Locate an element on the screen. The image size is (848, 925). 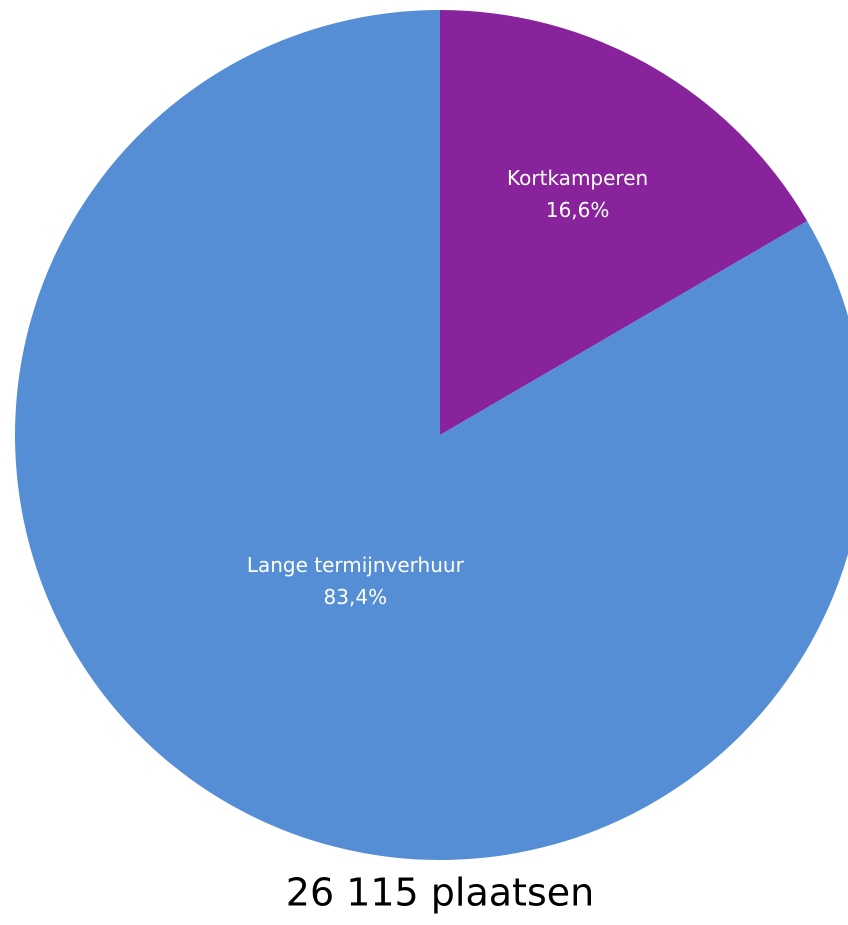
caption: 26 115 plaatsen is located at coordinates (440, 893).